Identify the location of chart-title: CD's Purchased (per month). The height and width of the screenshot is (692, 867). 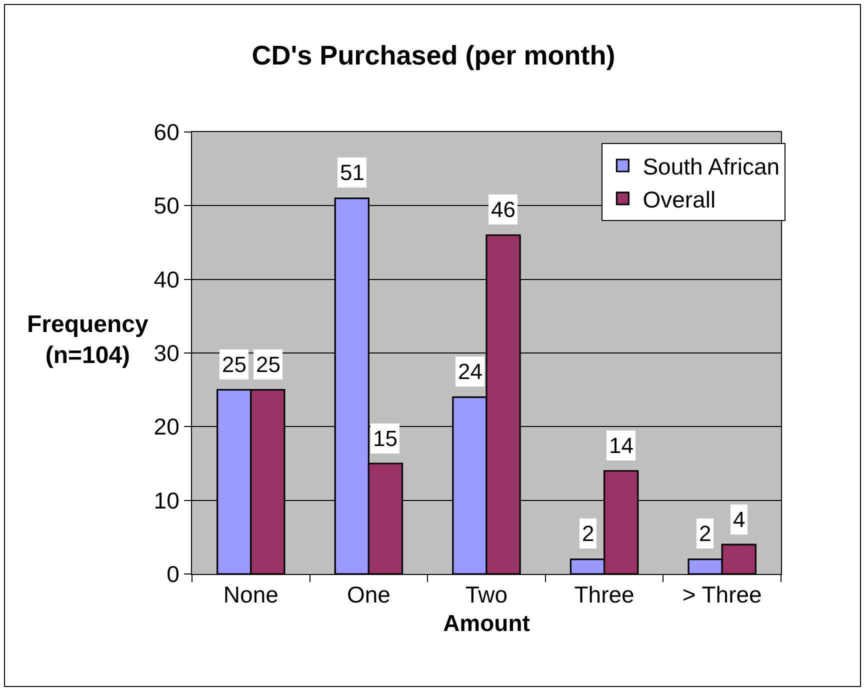
(434, 55).